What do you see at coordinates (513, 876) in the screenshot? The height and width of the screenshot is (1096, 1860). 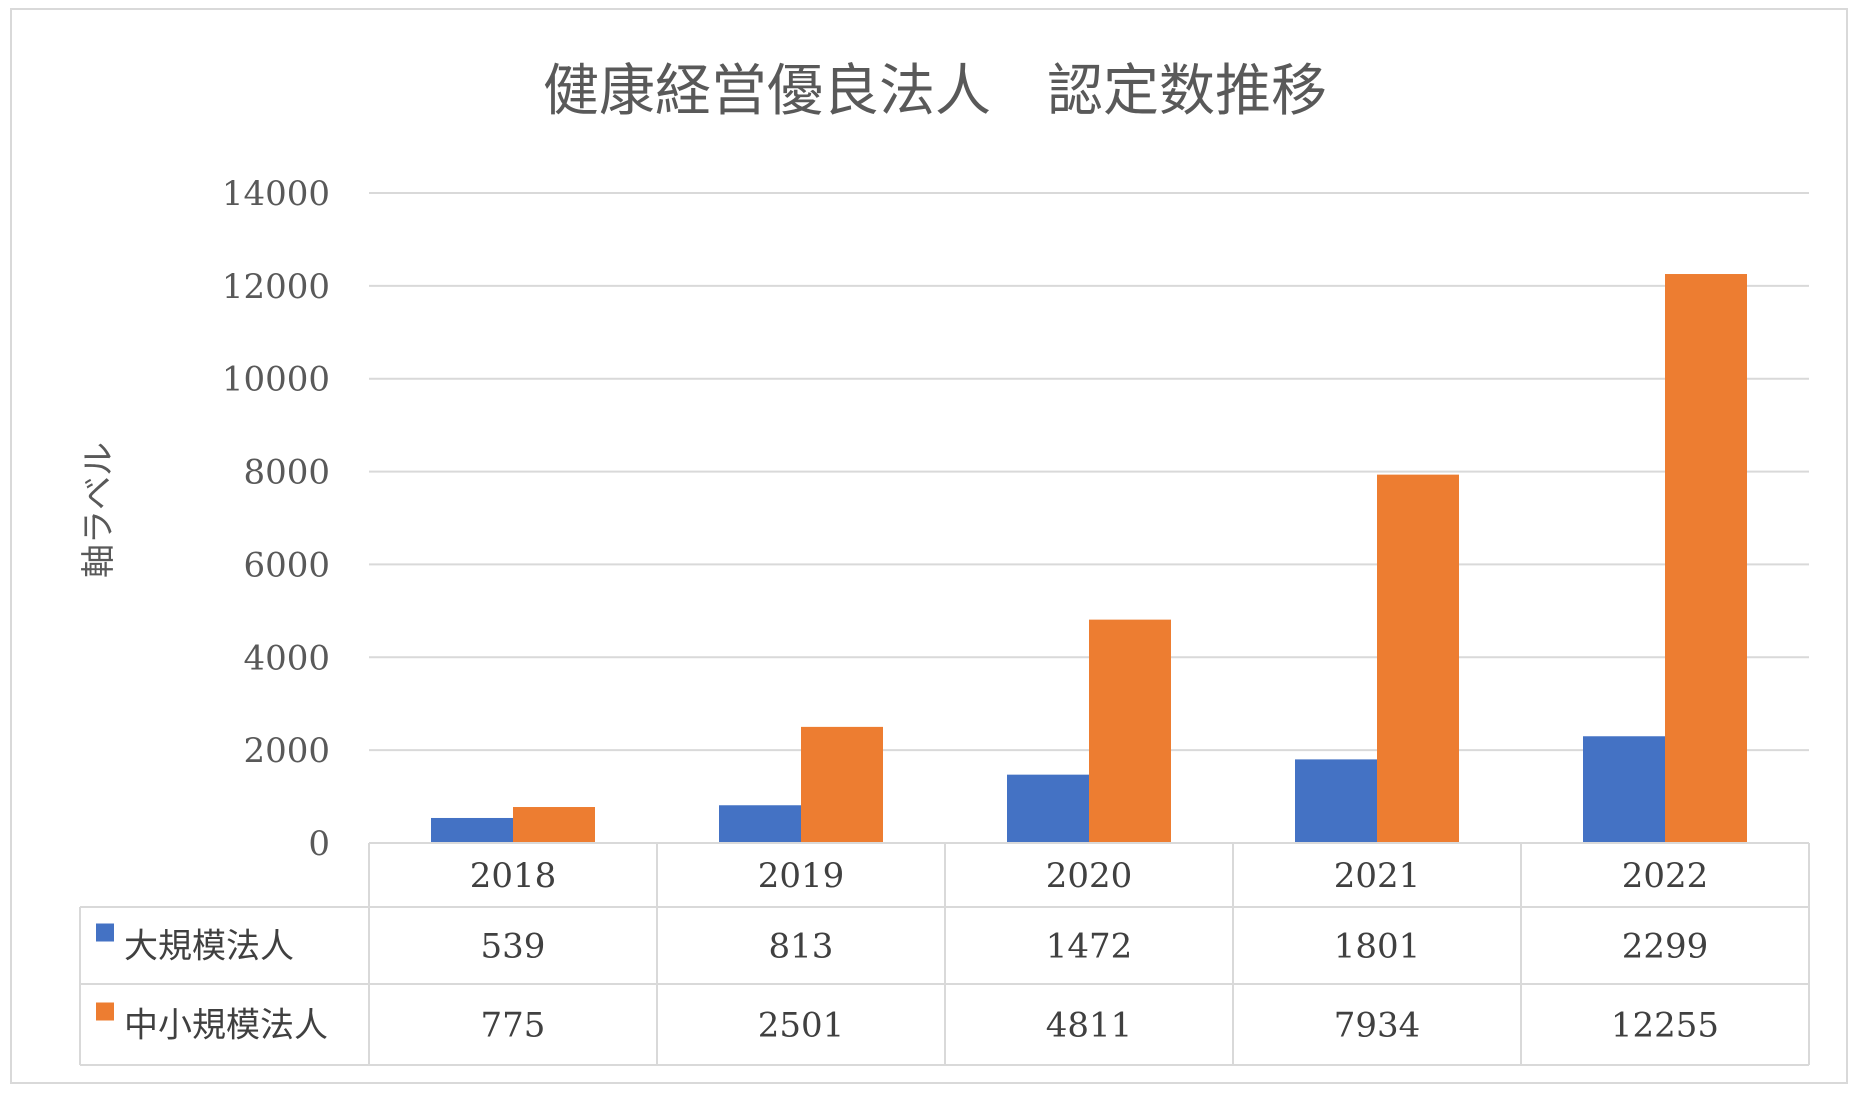 I see `x-tick-label: 2018` at bounding box center [513, 876].